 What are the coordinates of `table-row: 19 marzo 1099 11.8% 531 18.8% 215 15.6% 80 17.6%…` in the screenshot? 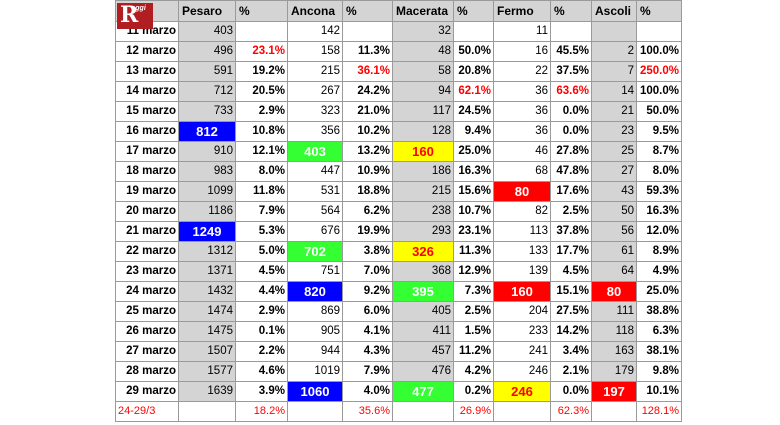 It's located at (398, 191).